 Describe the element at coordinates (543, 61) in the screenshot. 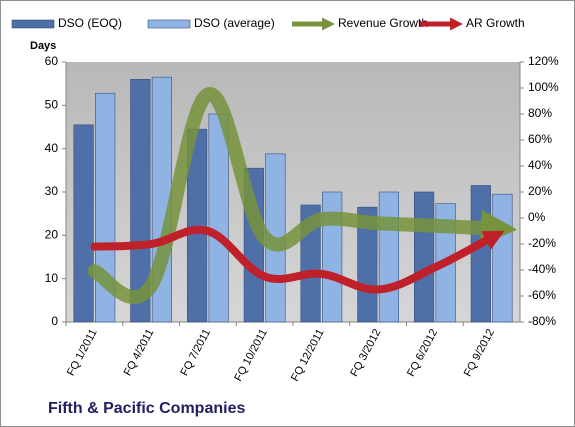

I see `y2-tick-label: 120%` at that location.